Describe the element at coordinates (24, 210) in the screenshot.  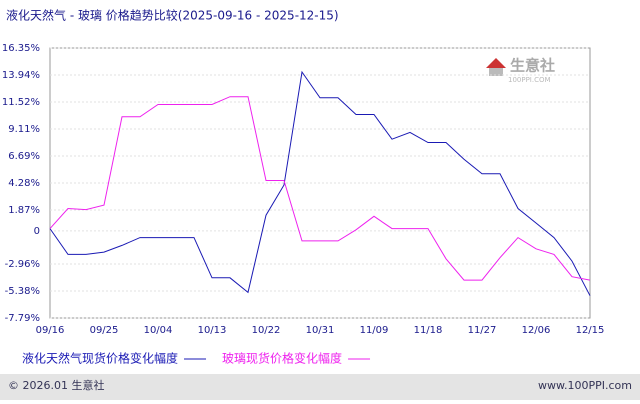
I see `y-tick-label: 1.87%` at that location.